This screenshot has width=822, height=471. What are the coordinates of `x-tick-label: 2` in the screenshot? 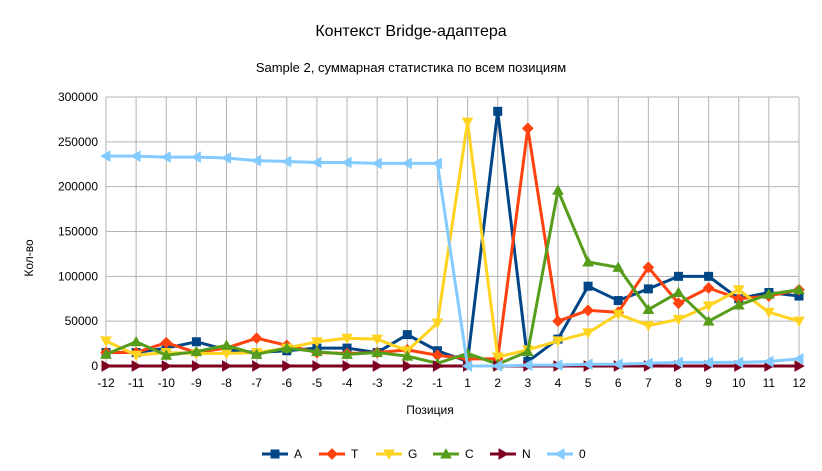 It's located at (497, 383).